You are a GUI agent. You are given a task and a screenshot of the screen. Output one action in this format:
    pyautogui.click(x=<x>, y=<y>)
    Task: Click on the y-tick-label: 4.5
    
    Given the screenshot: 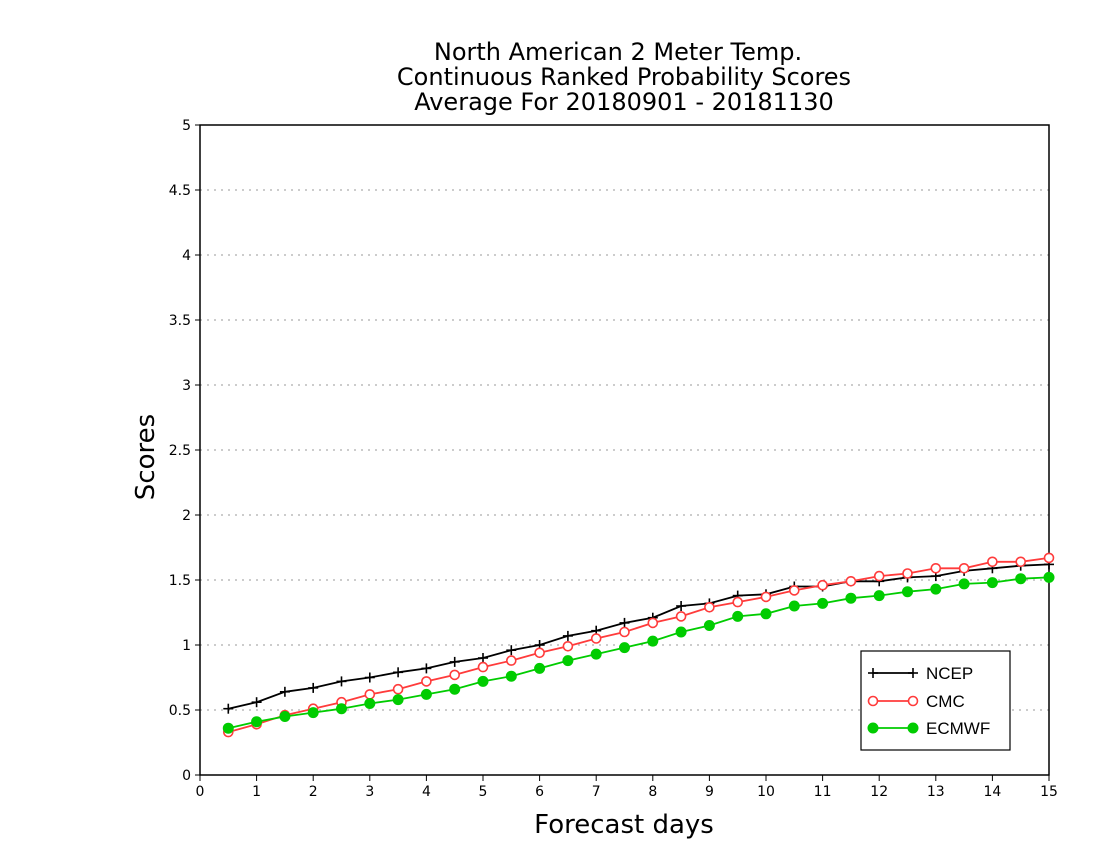 What is the action you would take?
    pyautogui.click(x=180, y=191)
    